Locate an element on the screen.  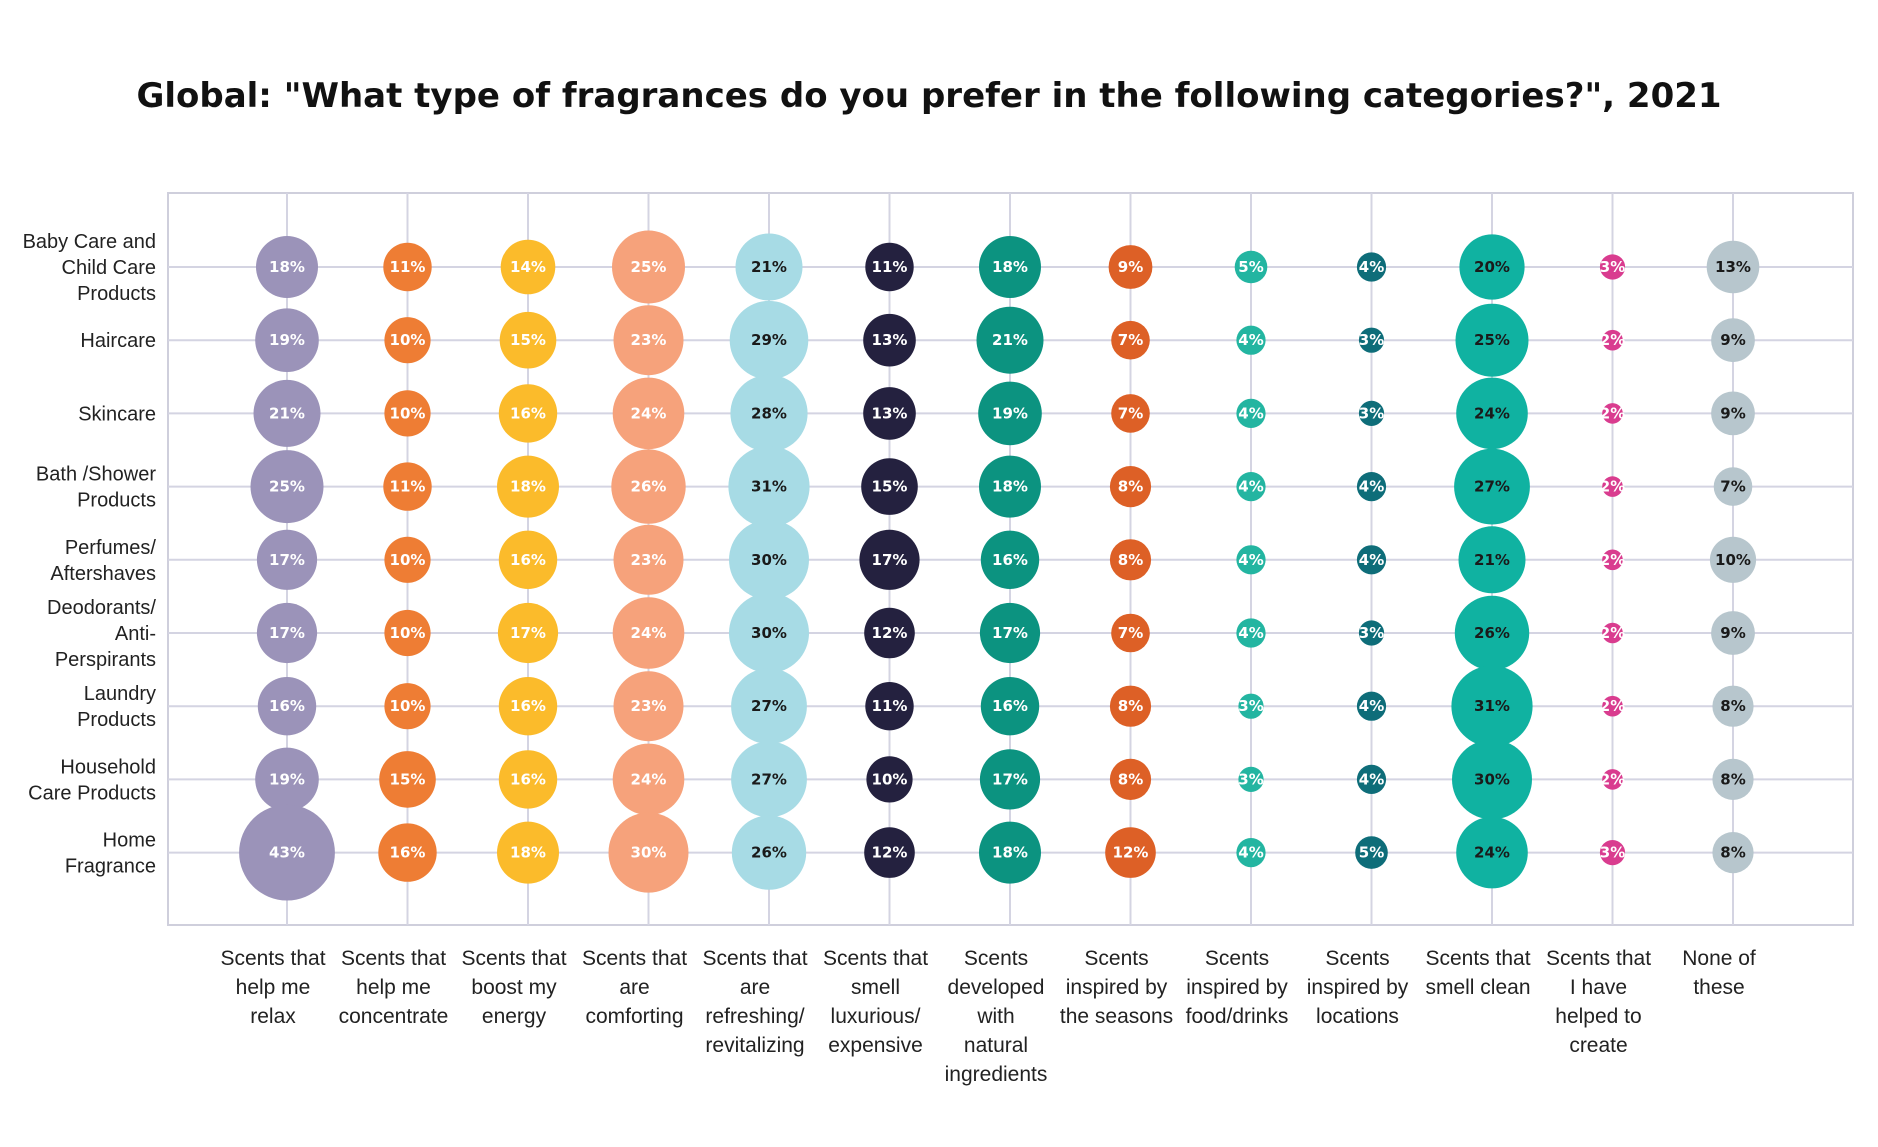
bubble-value-label: 17% is located at coordinates (1010, 779).